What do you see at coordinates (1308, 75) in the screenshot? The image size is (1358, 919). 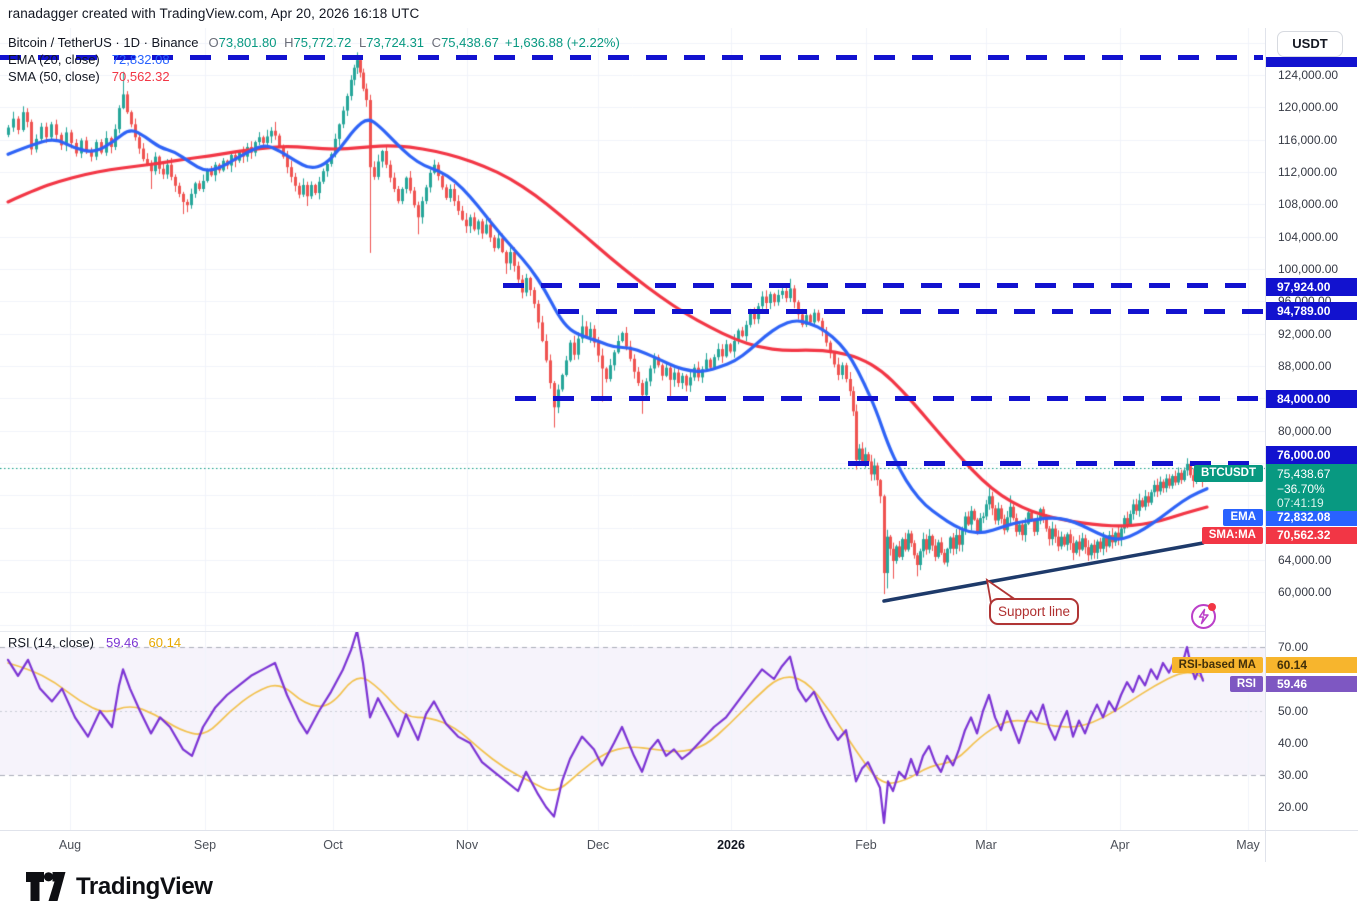 I see `price-tick-label: 124,000.00` at bounding box center [1308, 75].